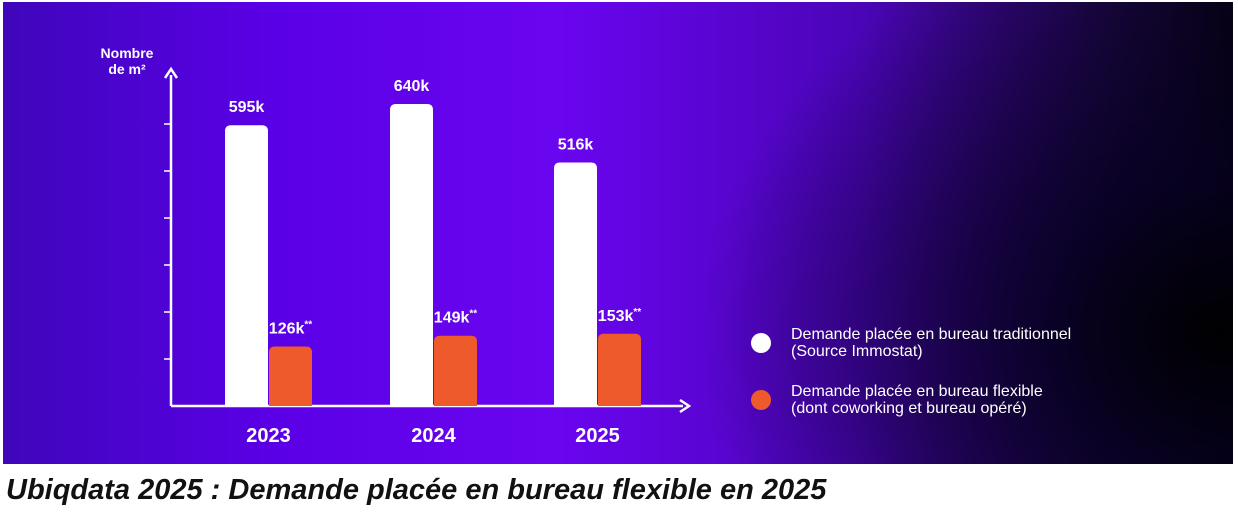 Image resolution: width=1238 pixels, height=516 pixels. I want to click on y-axis-label-unit: de m², so click(127, 69).